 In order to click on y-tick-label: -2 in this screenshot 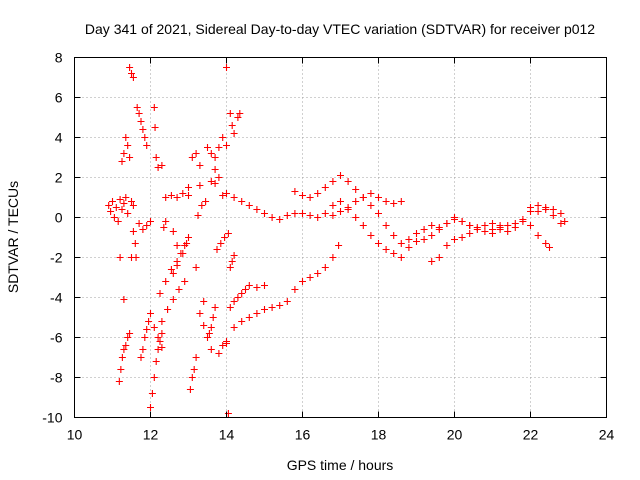, I will do `click(56, 258)`.